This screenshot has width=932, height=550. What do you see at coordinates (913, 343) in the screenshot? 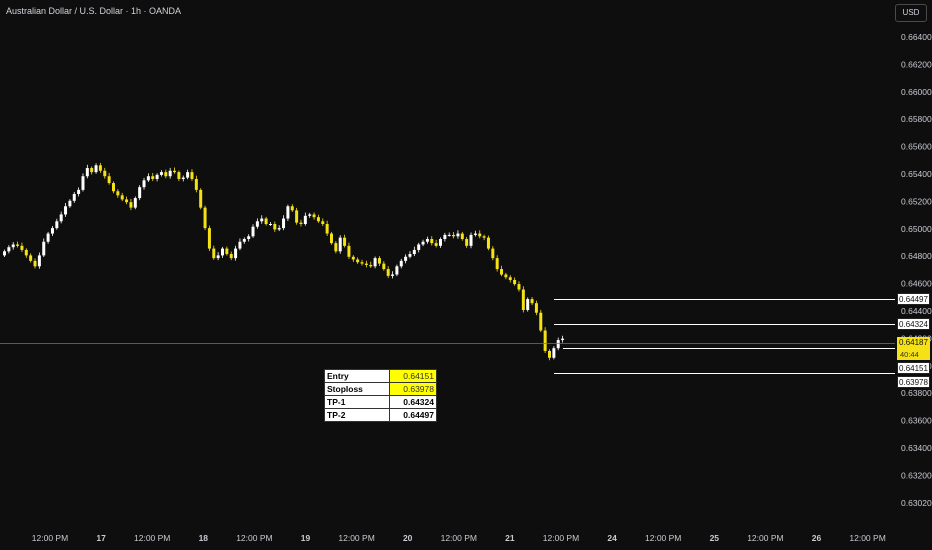
I see `current-price-tag: 0.64187` at bounding box center [913, 343].